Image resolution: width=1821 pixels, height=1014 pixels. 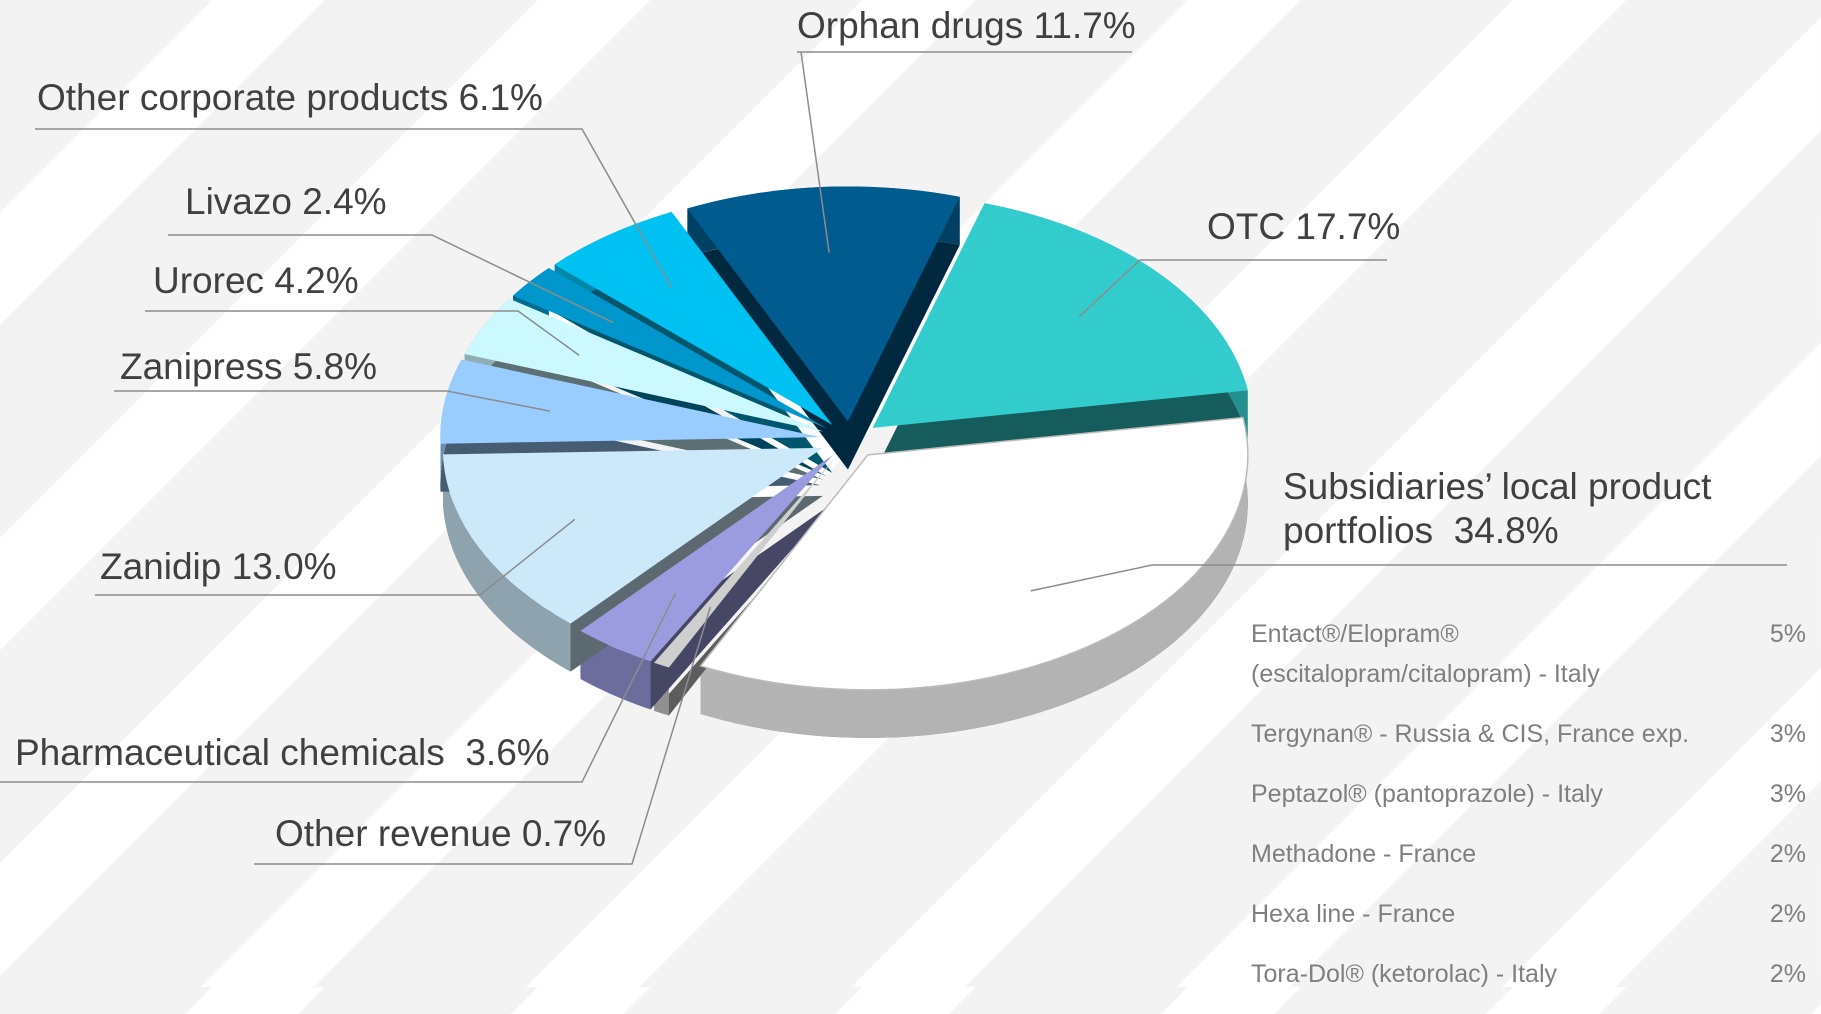 I want to click on breakdown-row: Tergynan® - Russia & CIS, France exp. 3%, so click(x=1528, y=734).